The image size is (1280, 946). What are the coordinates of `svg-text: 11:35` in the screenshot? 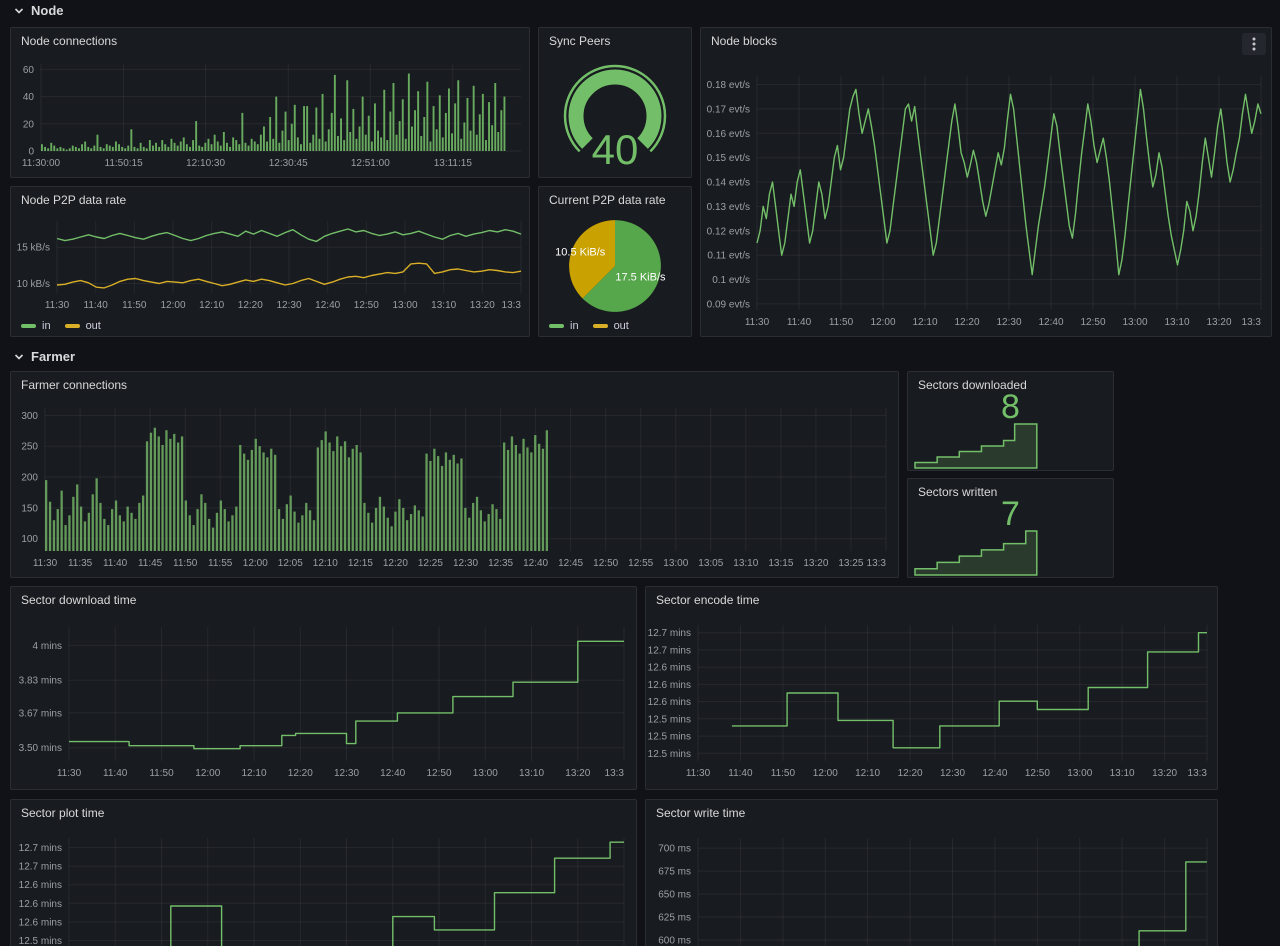 It's located at (80, 563).